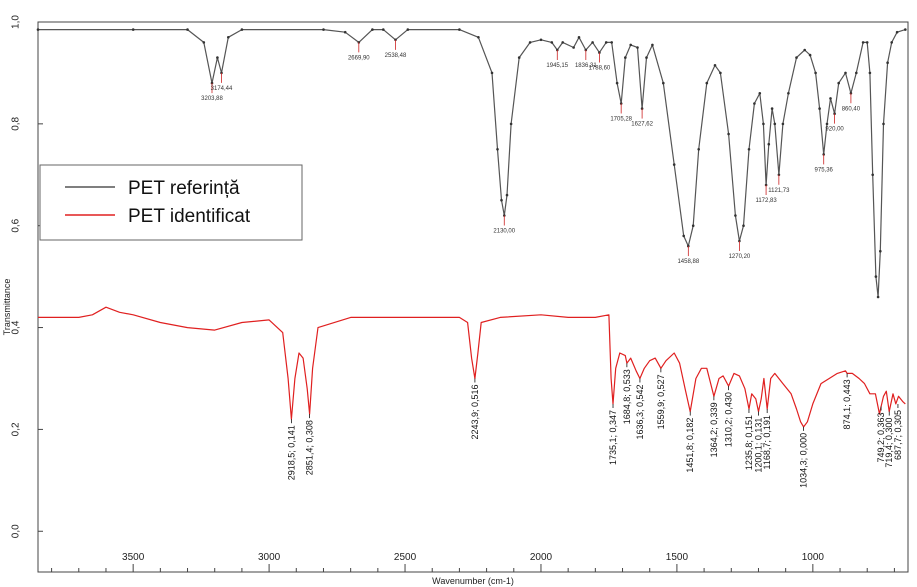  What do you see at coordinates (359, 58) in the screenshot?
I see `ref-peak-label: 2669,90` at bounding box center [359, 58].